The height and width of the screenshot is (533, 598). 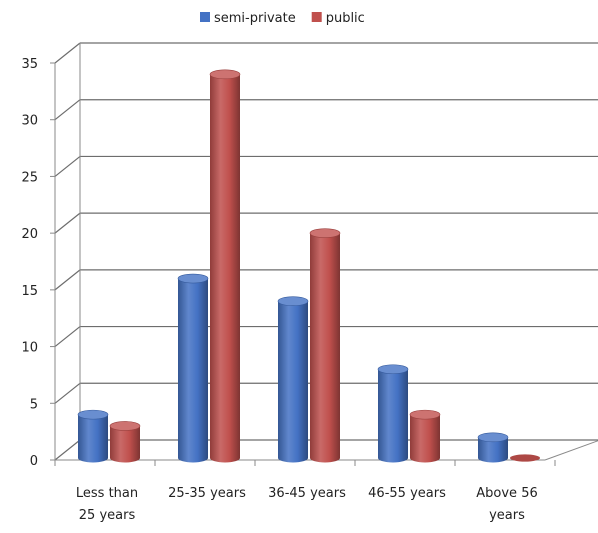 What do you see at coordinates (29, 234) in the screenshot?
I see `y-tick-label: 20` at bounding box center [29, 234].